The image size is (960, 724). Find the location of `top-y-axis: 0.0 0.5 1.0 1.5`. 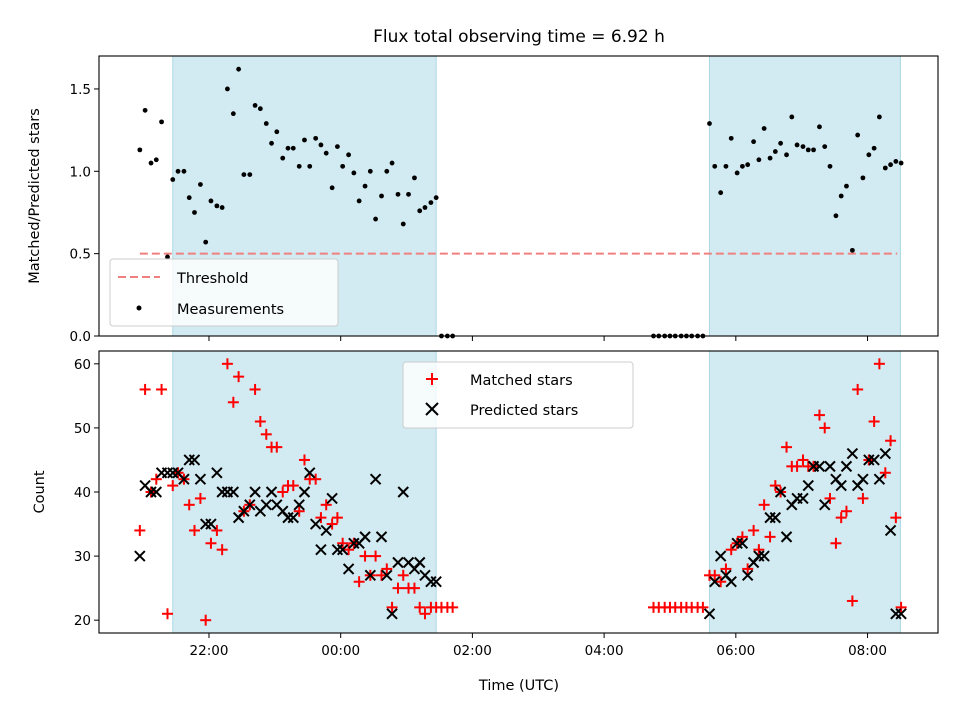

top-y-axis: 0.0 0.5 1.0 1.5 is located at coordinates (84, 213).